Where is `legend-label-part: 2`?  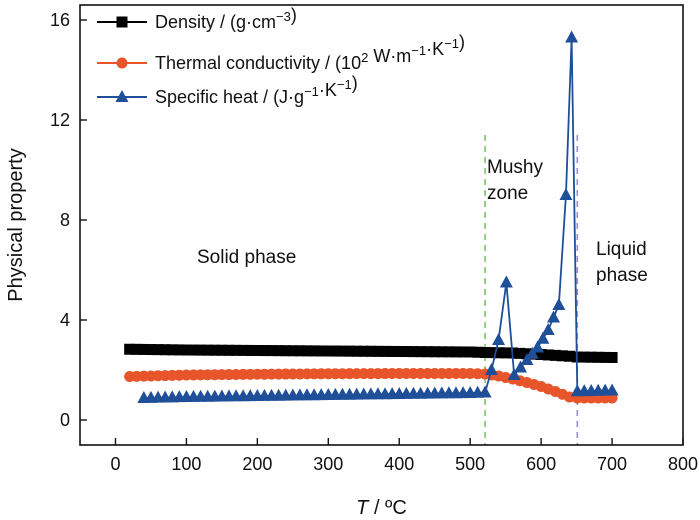
legend-label-part: 2 is located at coordinates (364, 57).